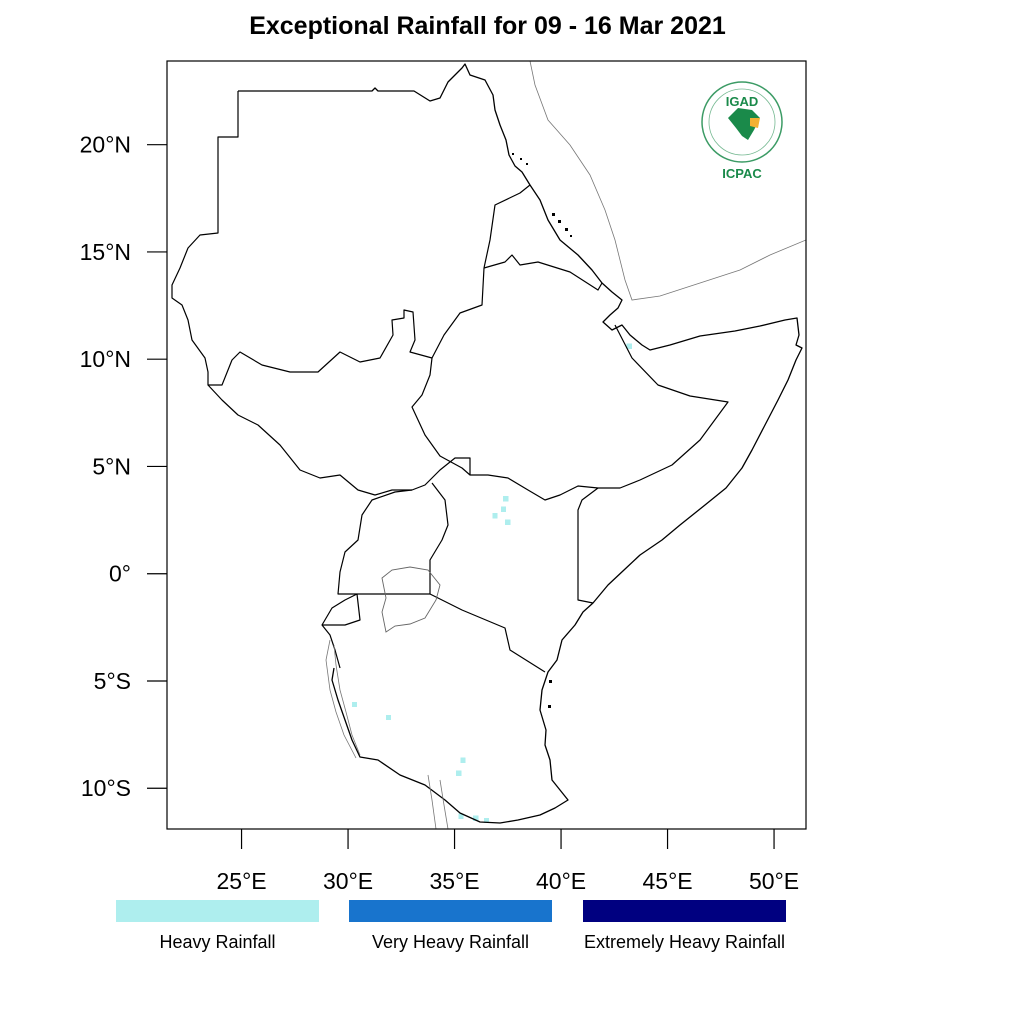  Describe the element at coordinates (341, 631) in the screenshot. I see `rwanda-burundi-border` at that location.